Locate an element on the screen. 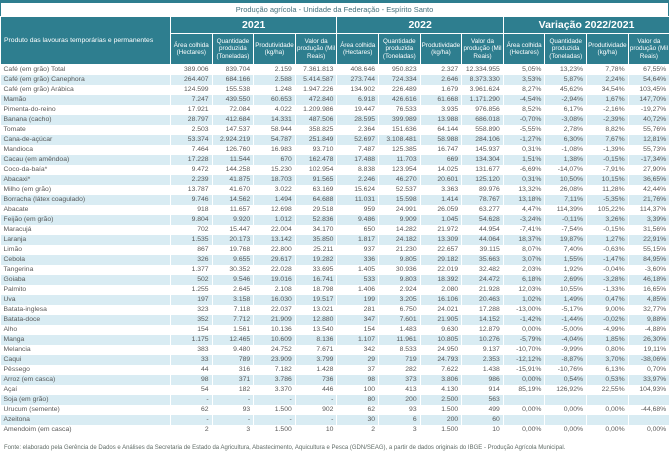 This screenshot has width=669, height=471. value-cell: 1.248 is located at coordinates (274, 90).